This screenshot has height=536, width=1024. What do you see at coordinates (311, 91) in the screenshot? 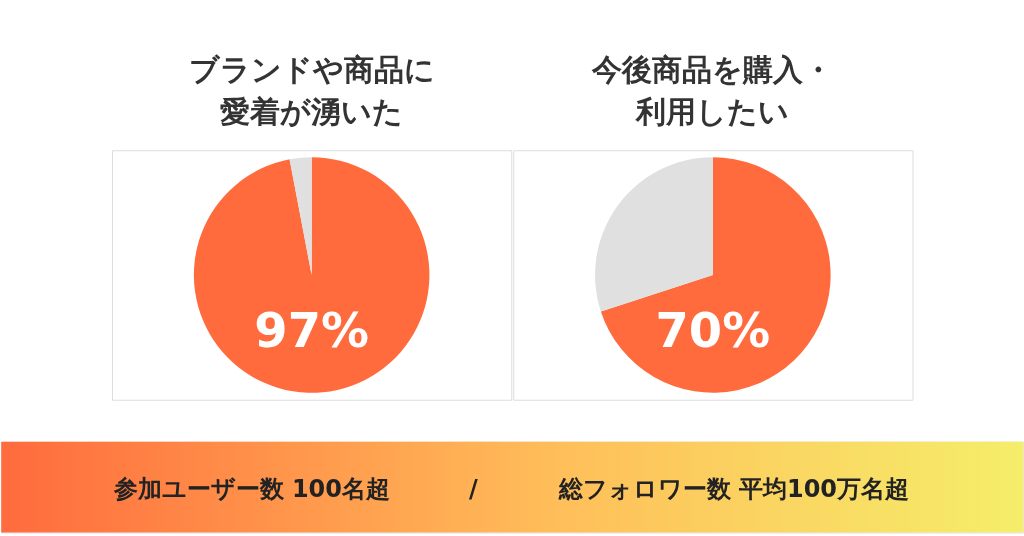
I see `chart-title: ブランドや商品に愛着が湧いた` at bounding box center [311, 91].